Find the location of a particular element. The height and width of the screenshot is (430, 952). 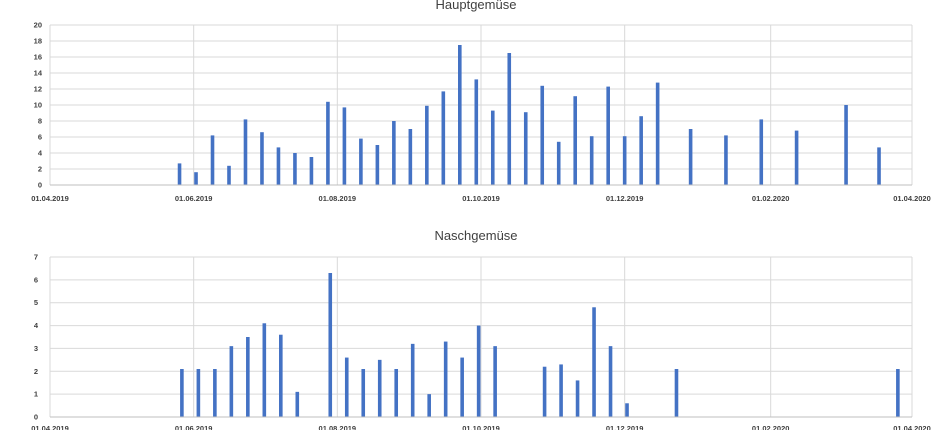

y-tick-label: 3 is located at coordinates (36, 348).